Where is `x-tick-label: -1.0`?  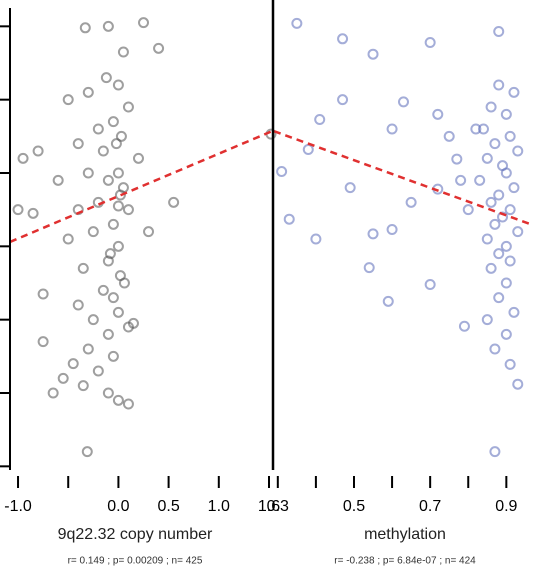 x-tick-label: -1.0 is located at coordinates (18, 506).